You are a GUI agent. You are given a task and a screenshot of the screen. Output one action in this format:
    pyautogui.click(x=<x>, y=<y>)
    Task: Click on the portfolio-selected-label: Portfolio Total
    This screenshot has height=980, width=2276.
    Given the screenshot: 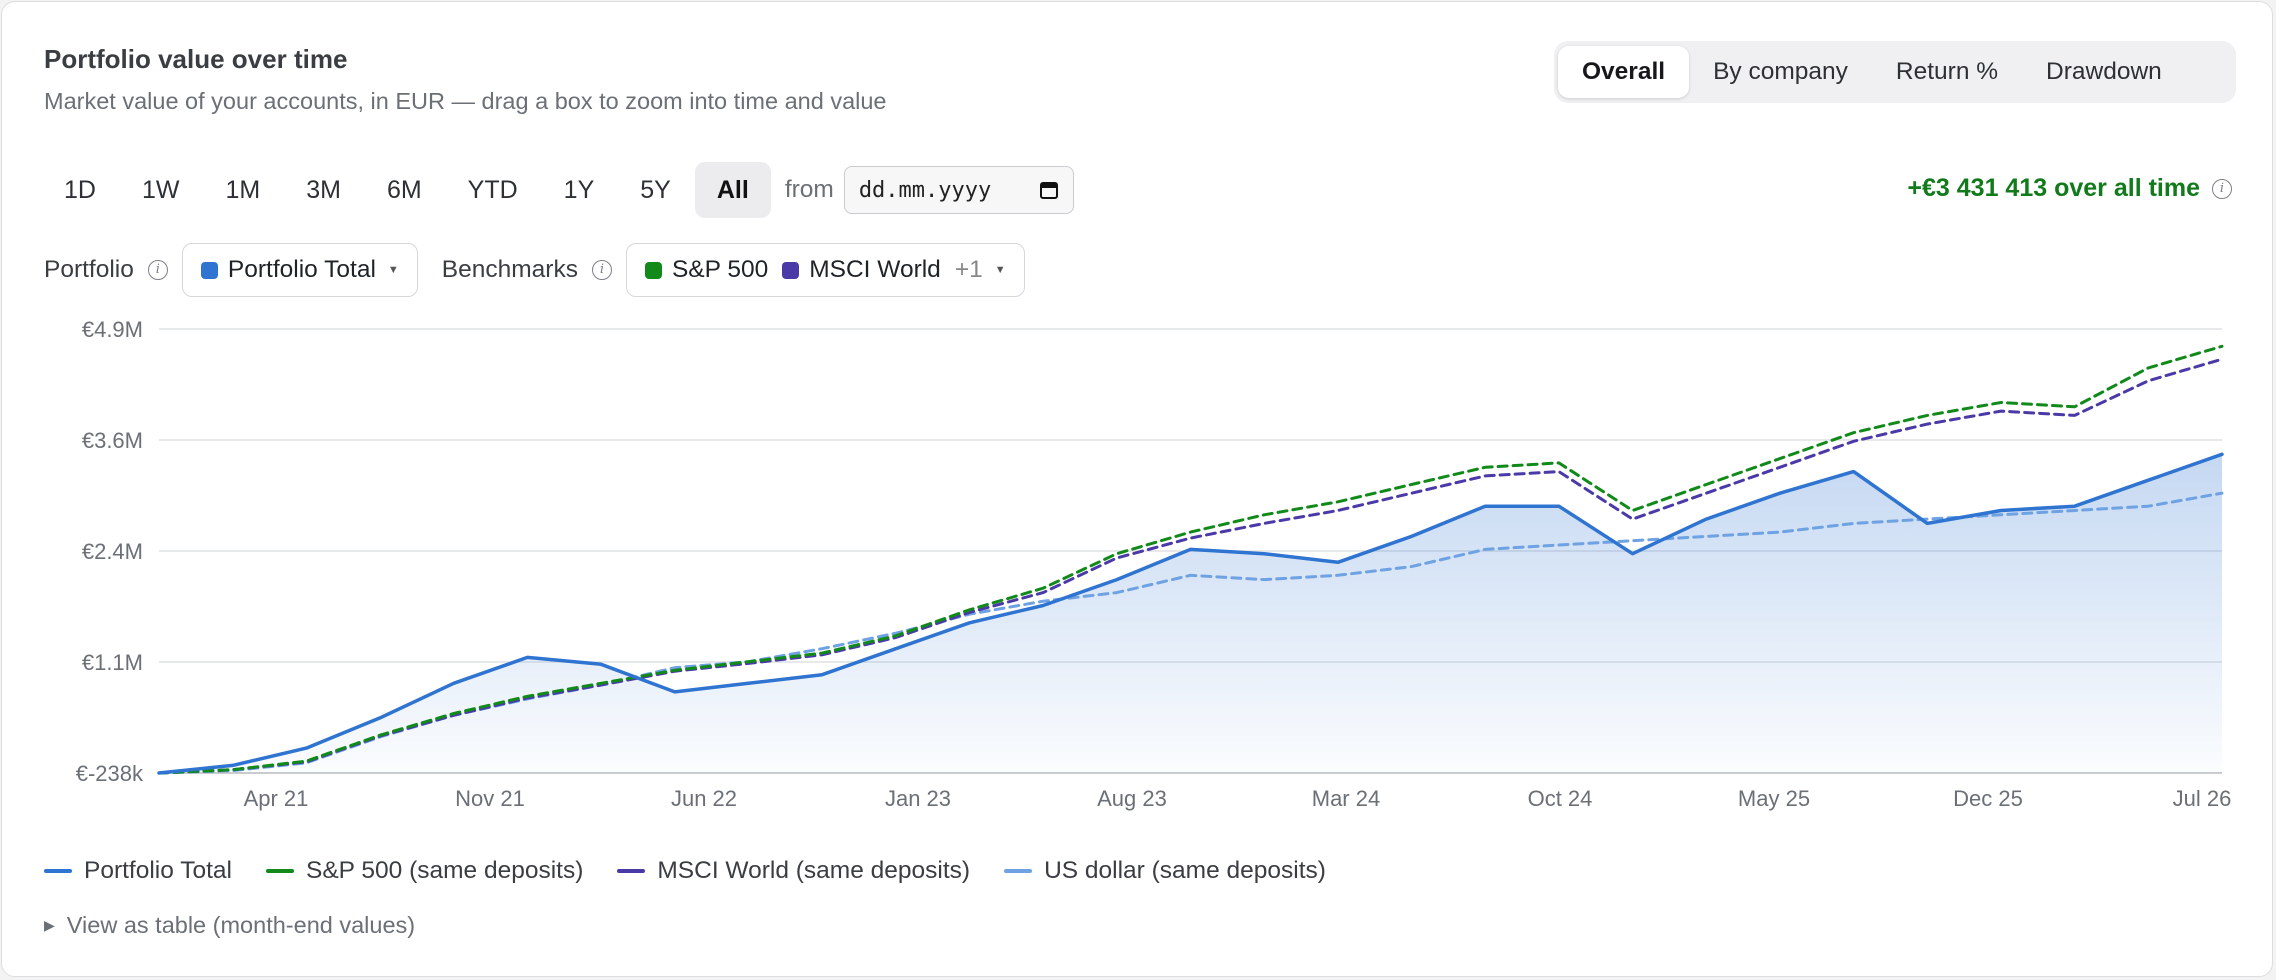 What is the action you would take?
    pyautogui.click(x=301, y=269)
    